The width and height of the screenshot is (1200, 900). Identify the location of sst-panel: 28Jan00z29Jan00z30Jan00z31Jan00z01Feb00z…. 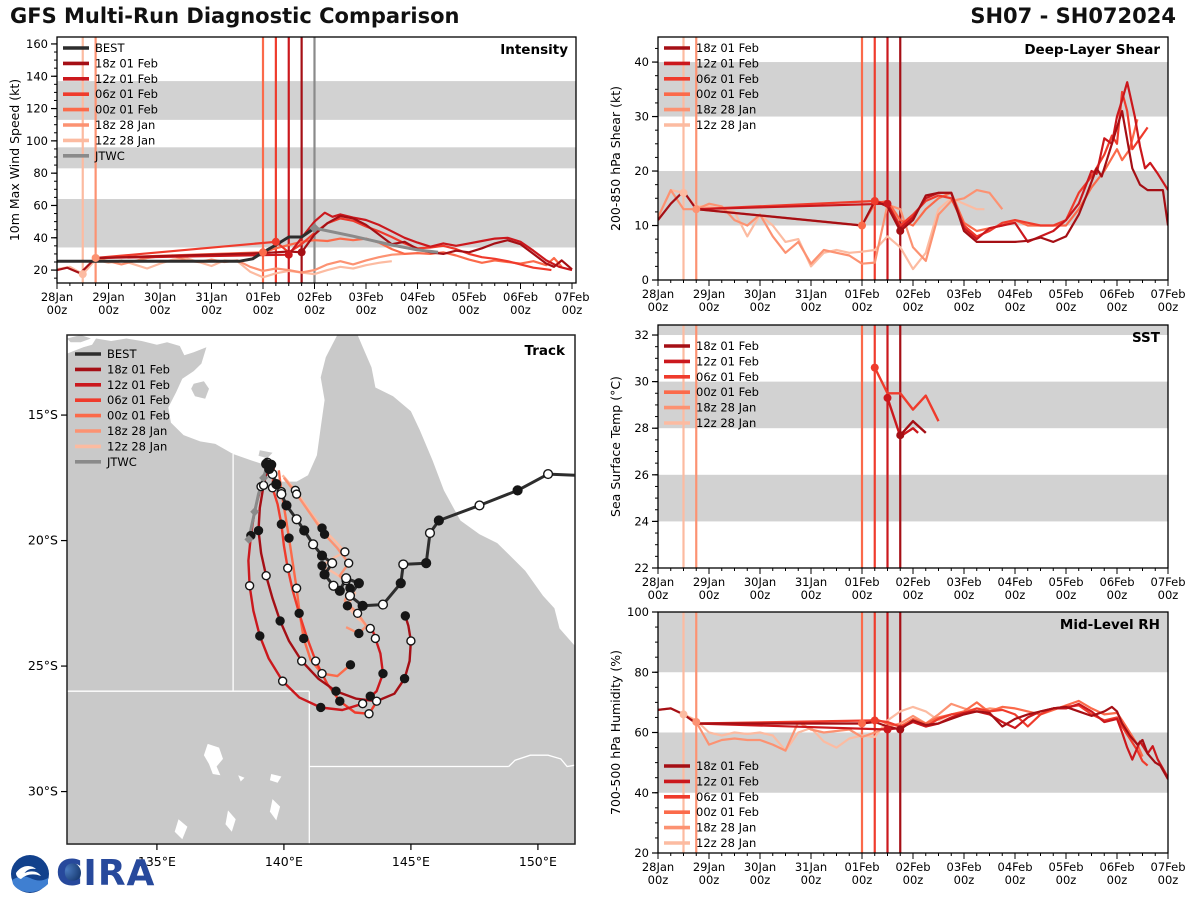
(897, 463).